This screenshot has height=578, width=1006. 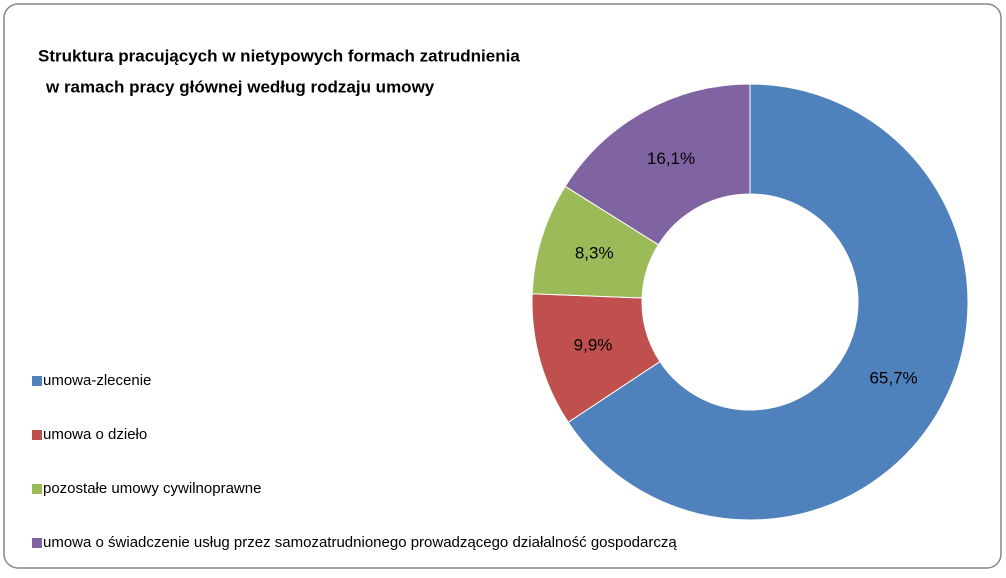 What do you see at coordinates (893, 378) in the screenshot?
I see `data-label: 65,7%` at bounding box center [893, 378].